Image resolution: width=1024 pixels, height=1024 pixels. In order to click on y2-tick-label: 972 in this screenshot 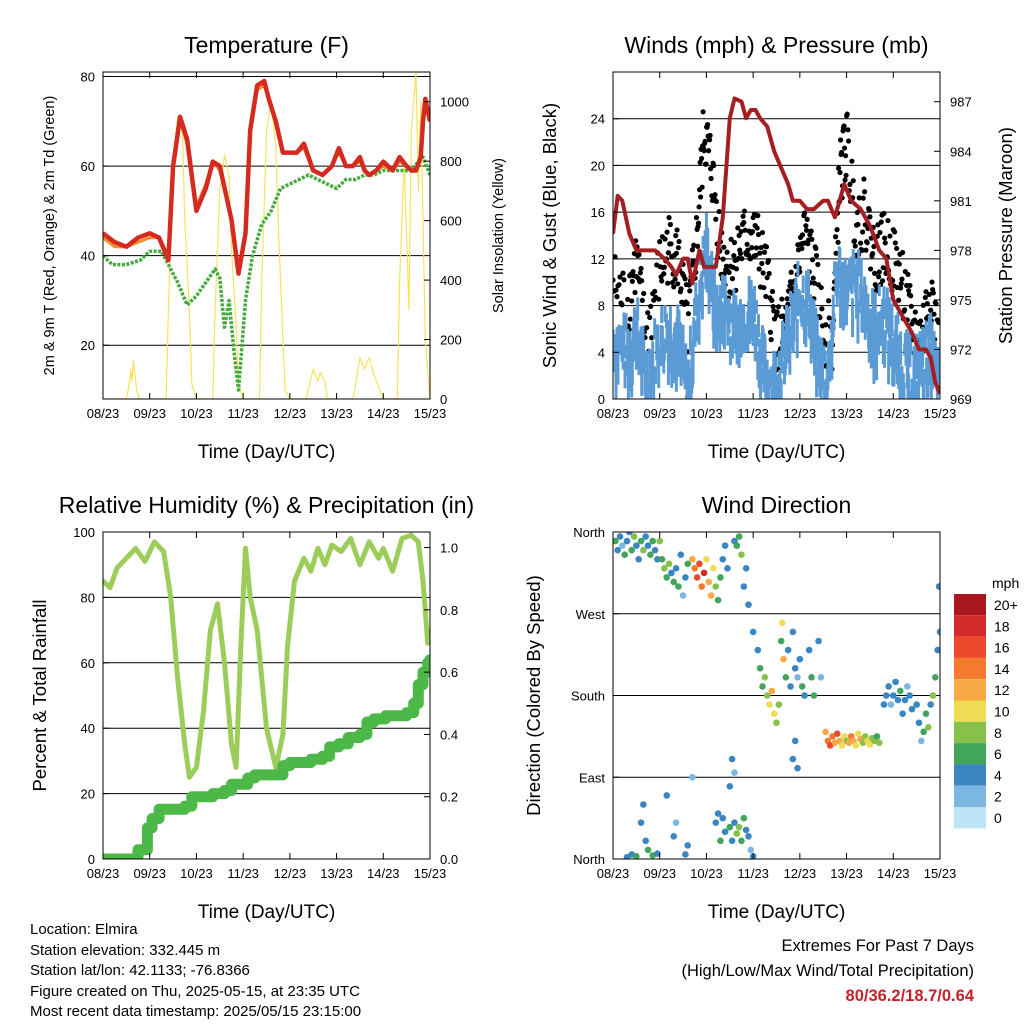, I will do `click(961, 349)`.